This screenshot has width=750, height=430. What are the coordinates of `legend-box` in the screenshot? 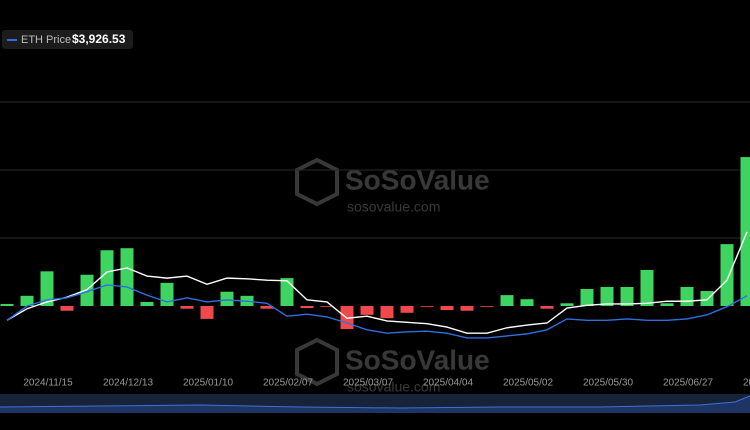 It's located at (67, 39).